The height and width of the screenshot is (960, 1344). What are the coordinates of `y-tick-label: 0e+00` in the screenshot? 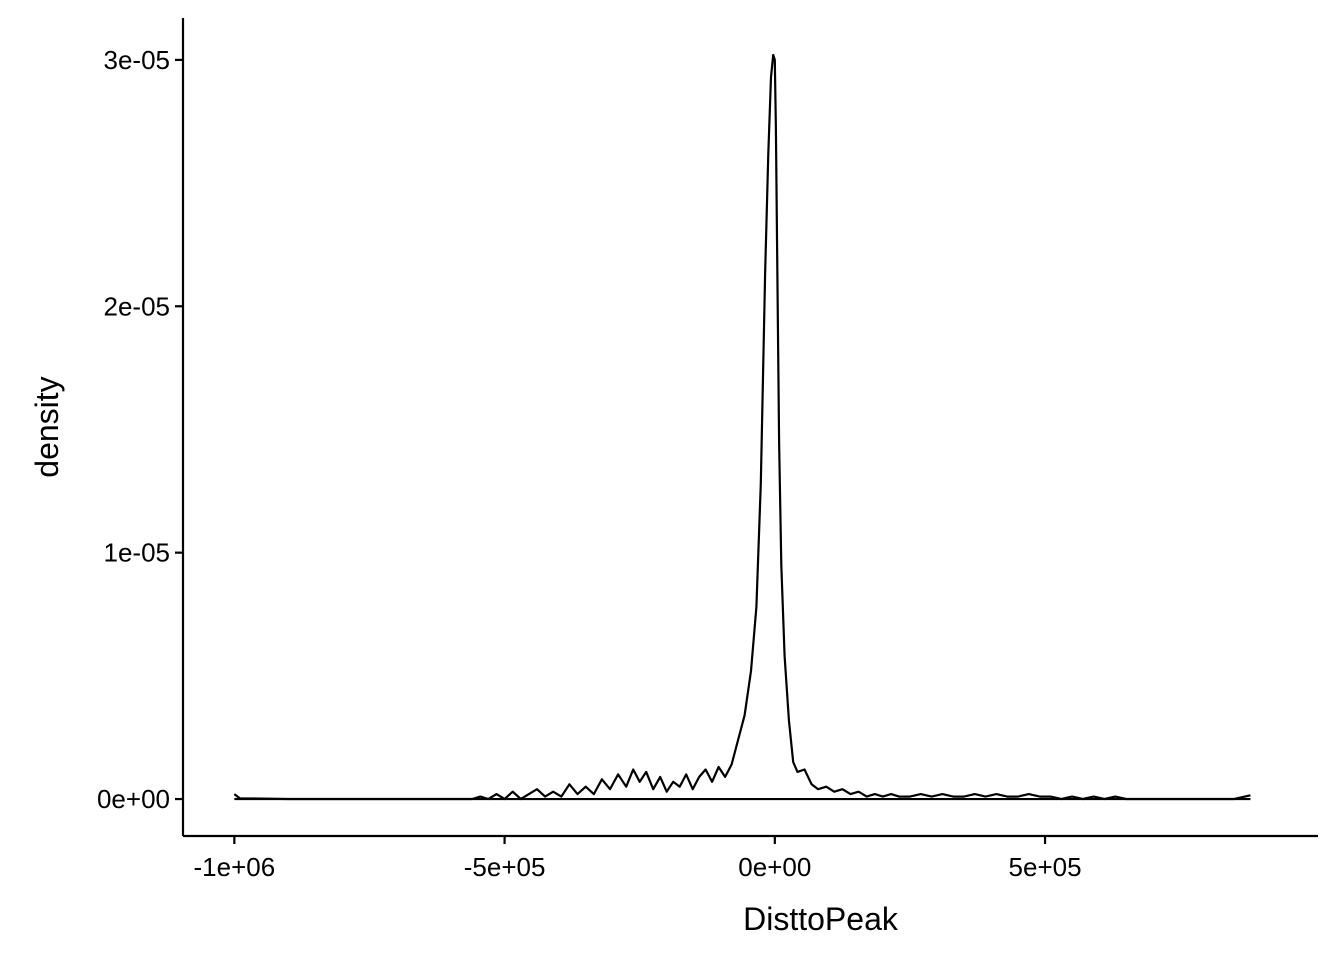 It's located at (133, 799).